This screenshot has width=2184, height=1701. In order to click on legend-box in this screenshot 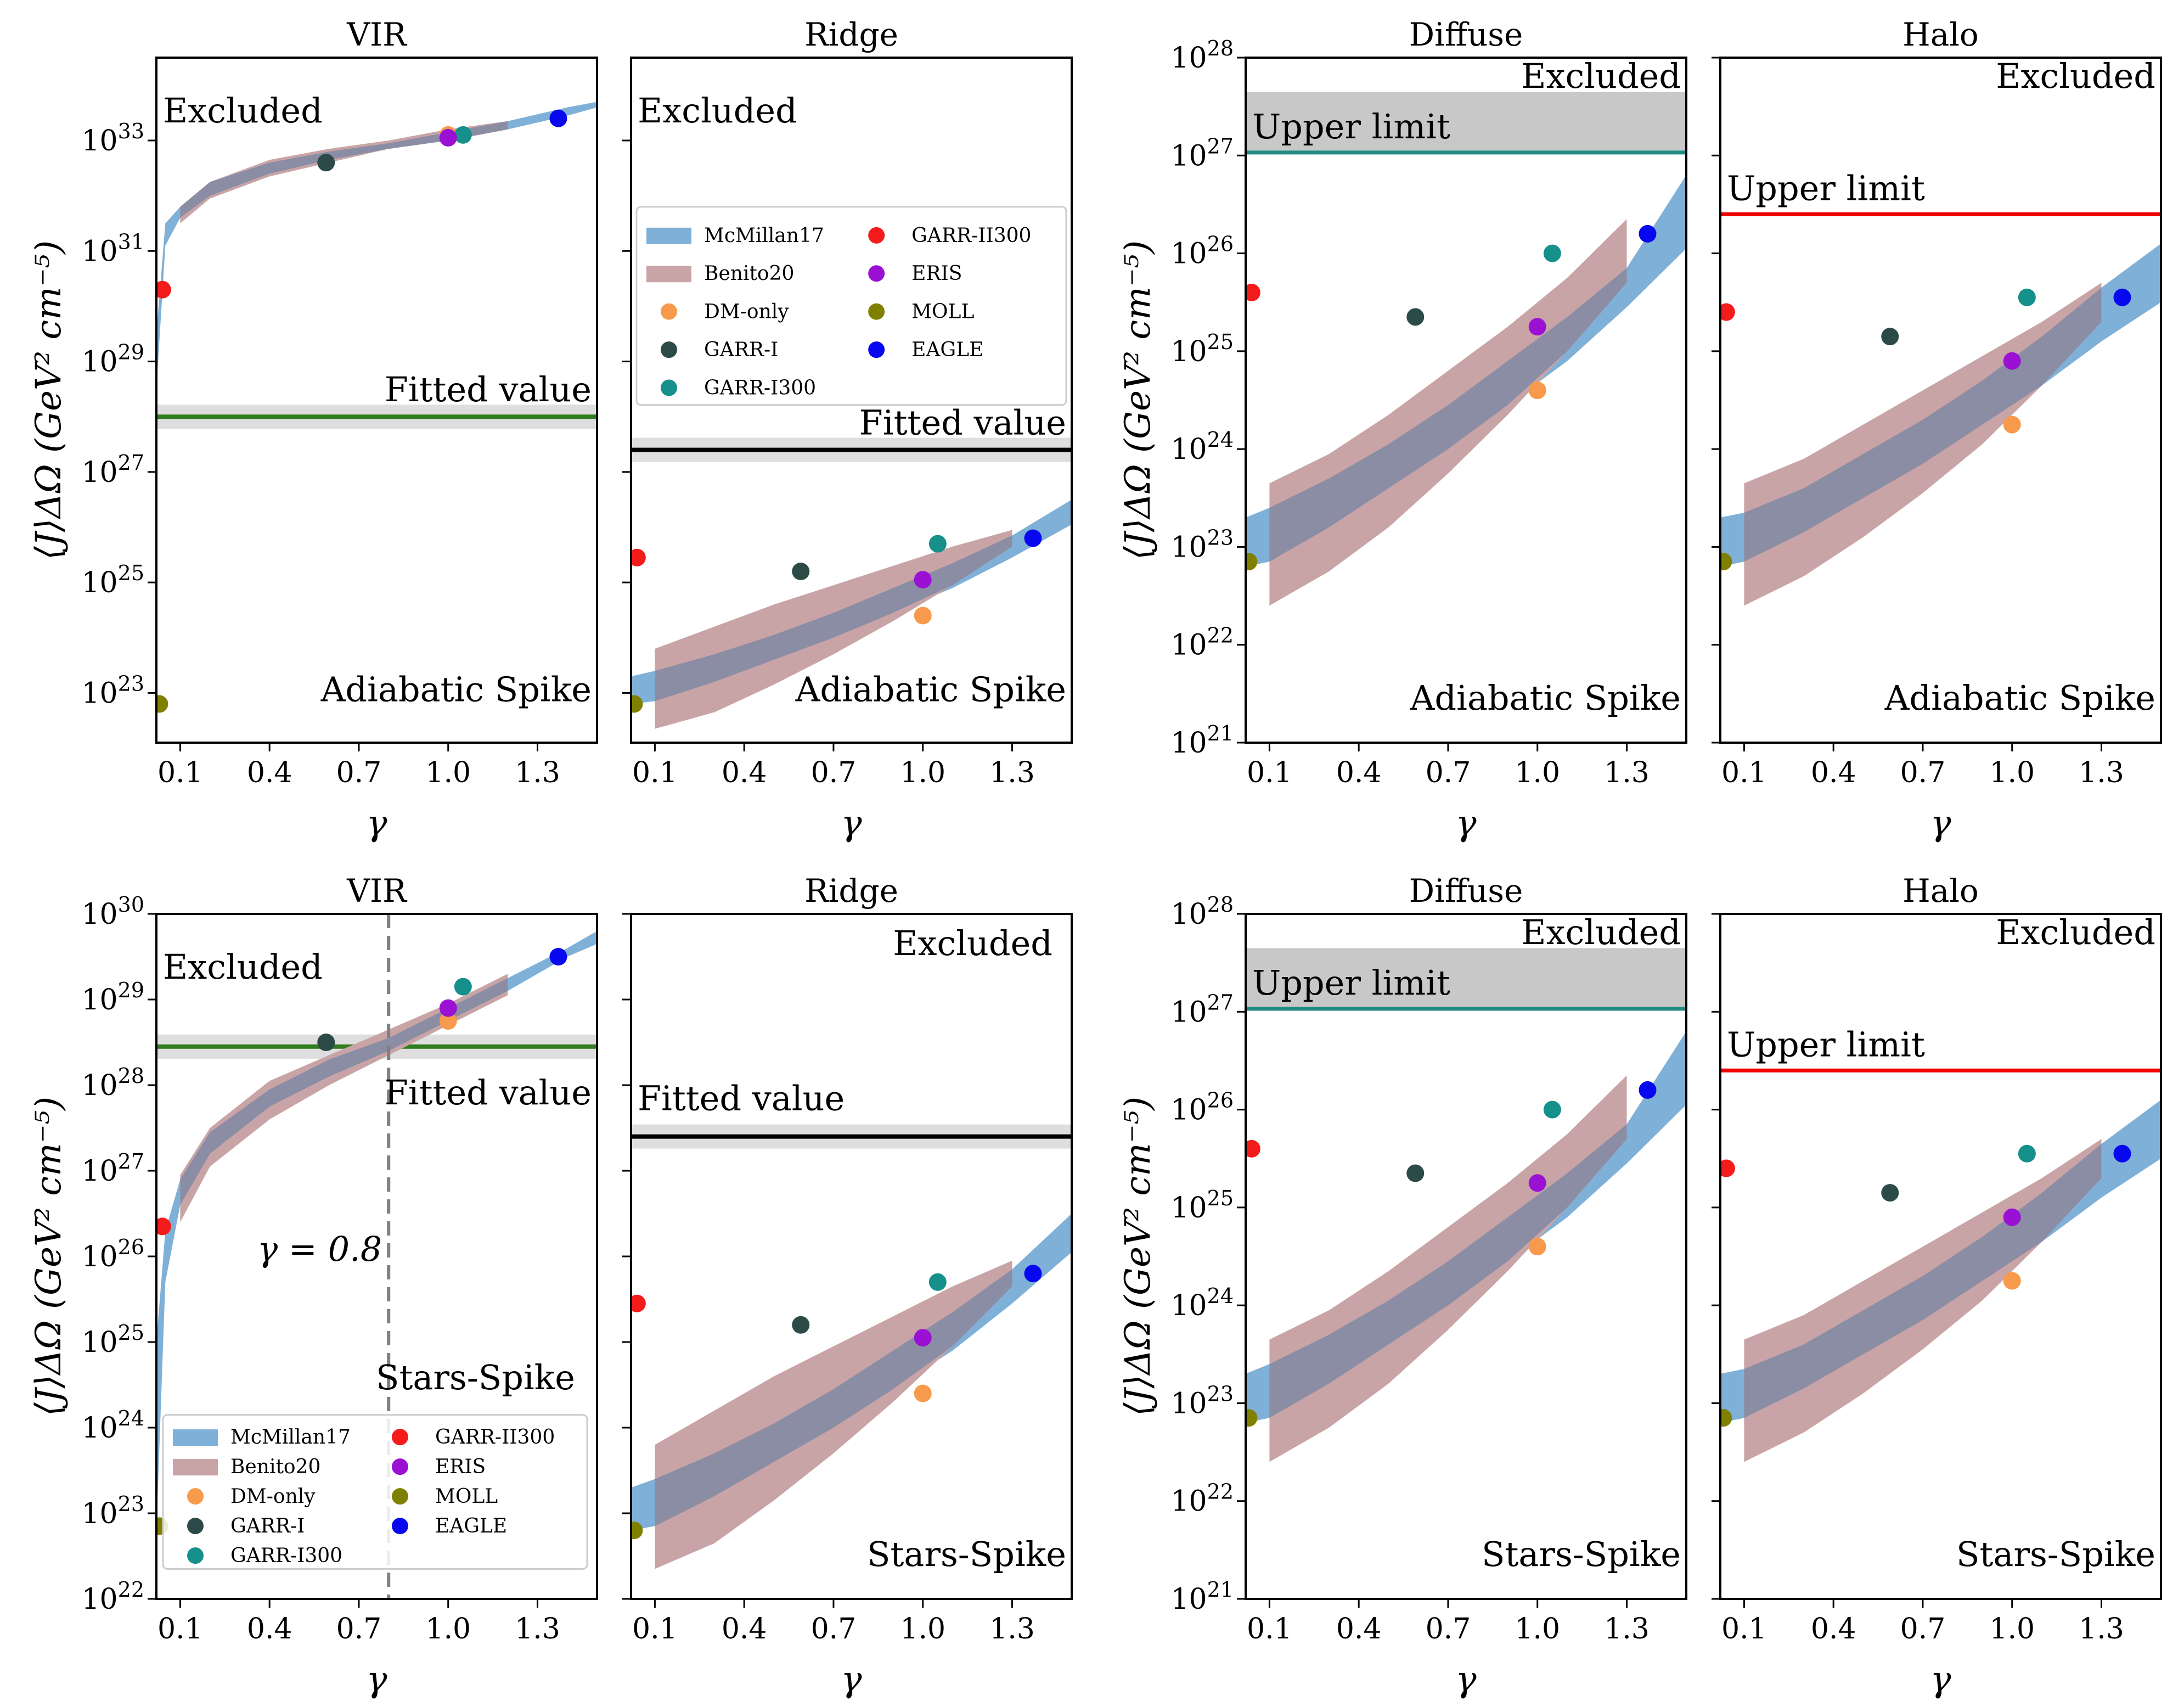, I will do `click(851, 306)`.